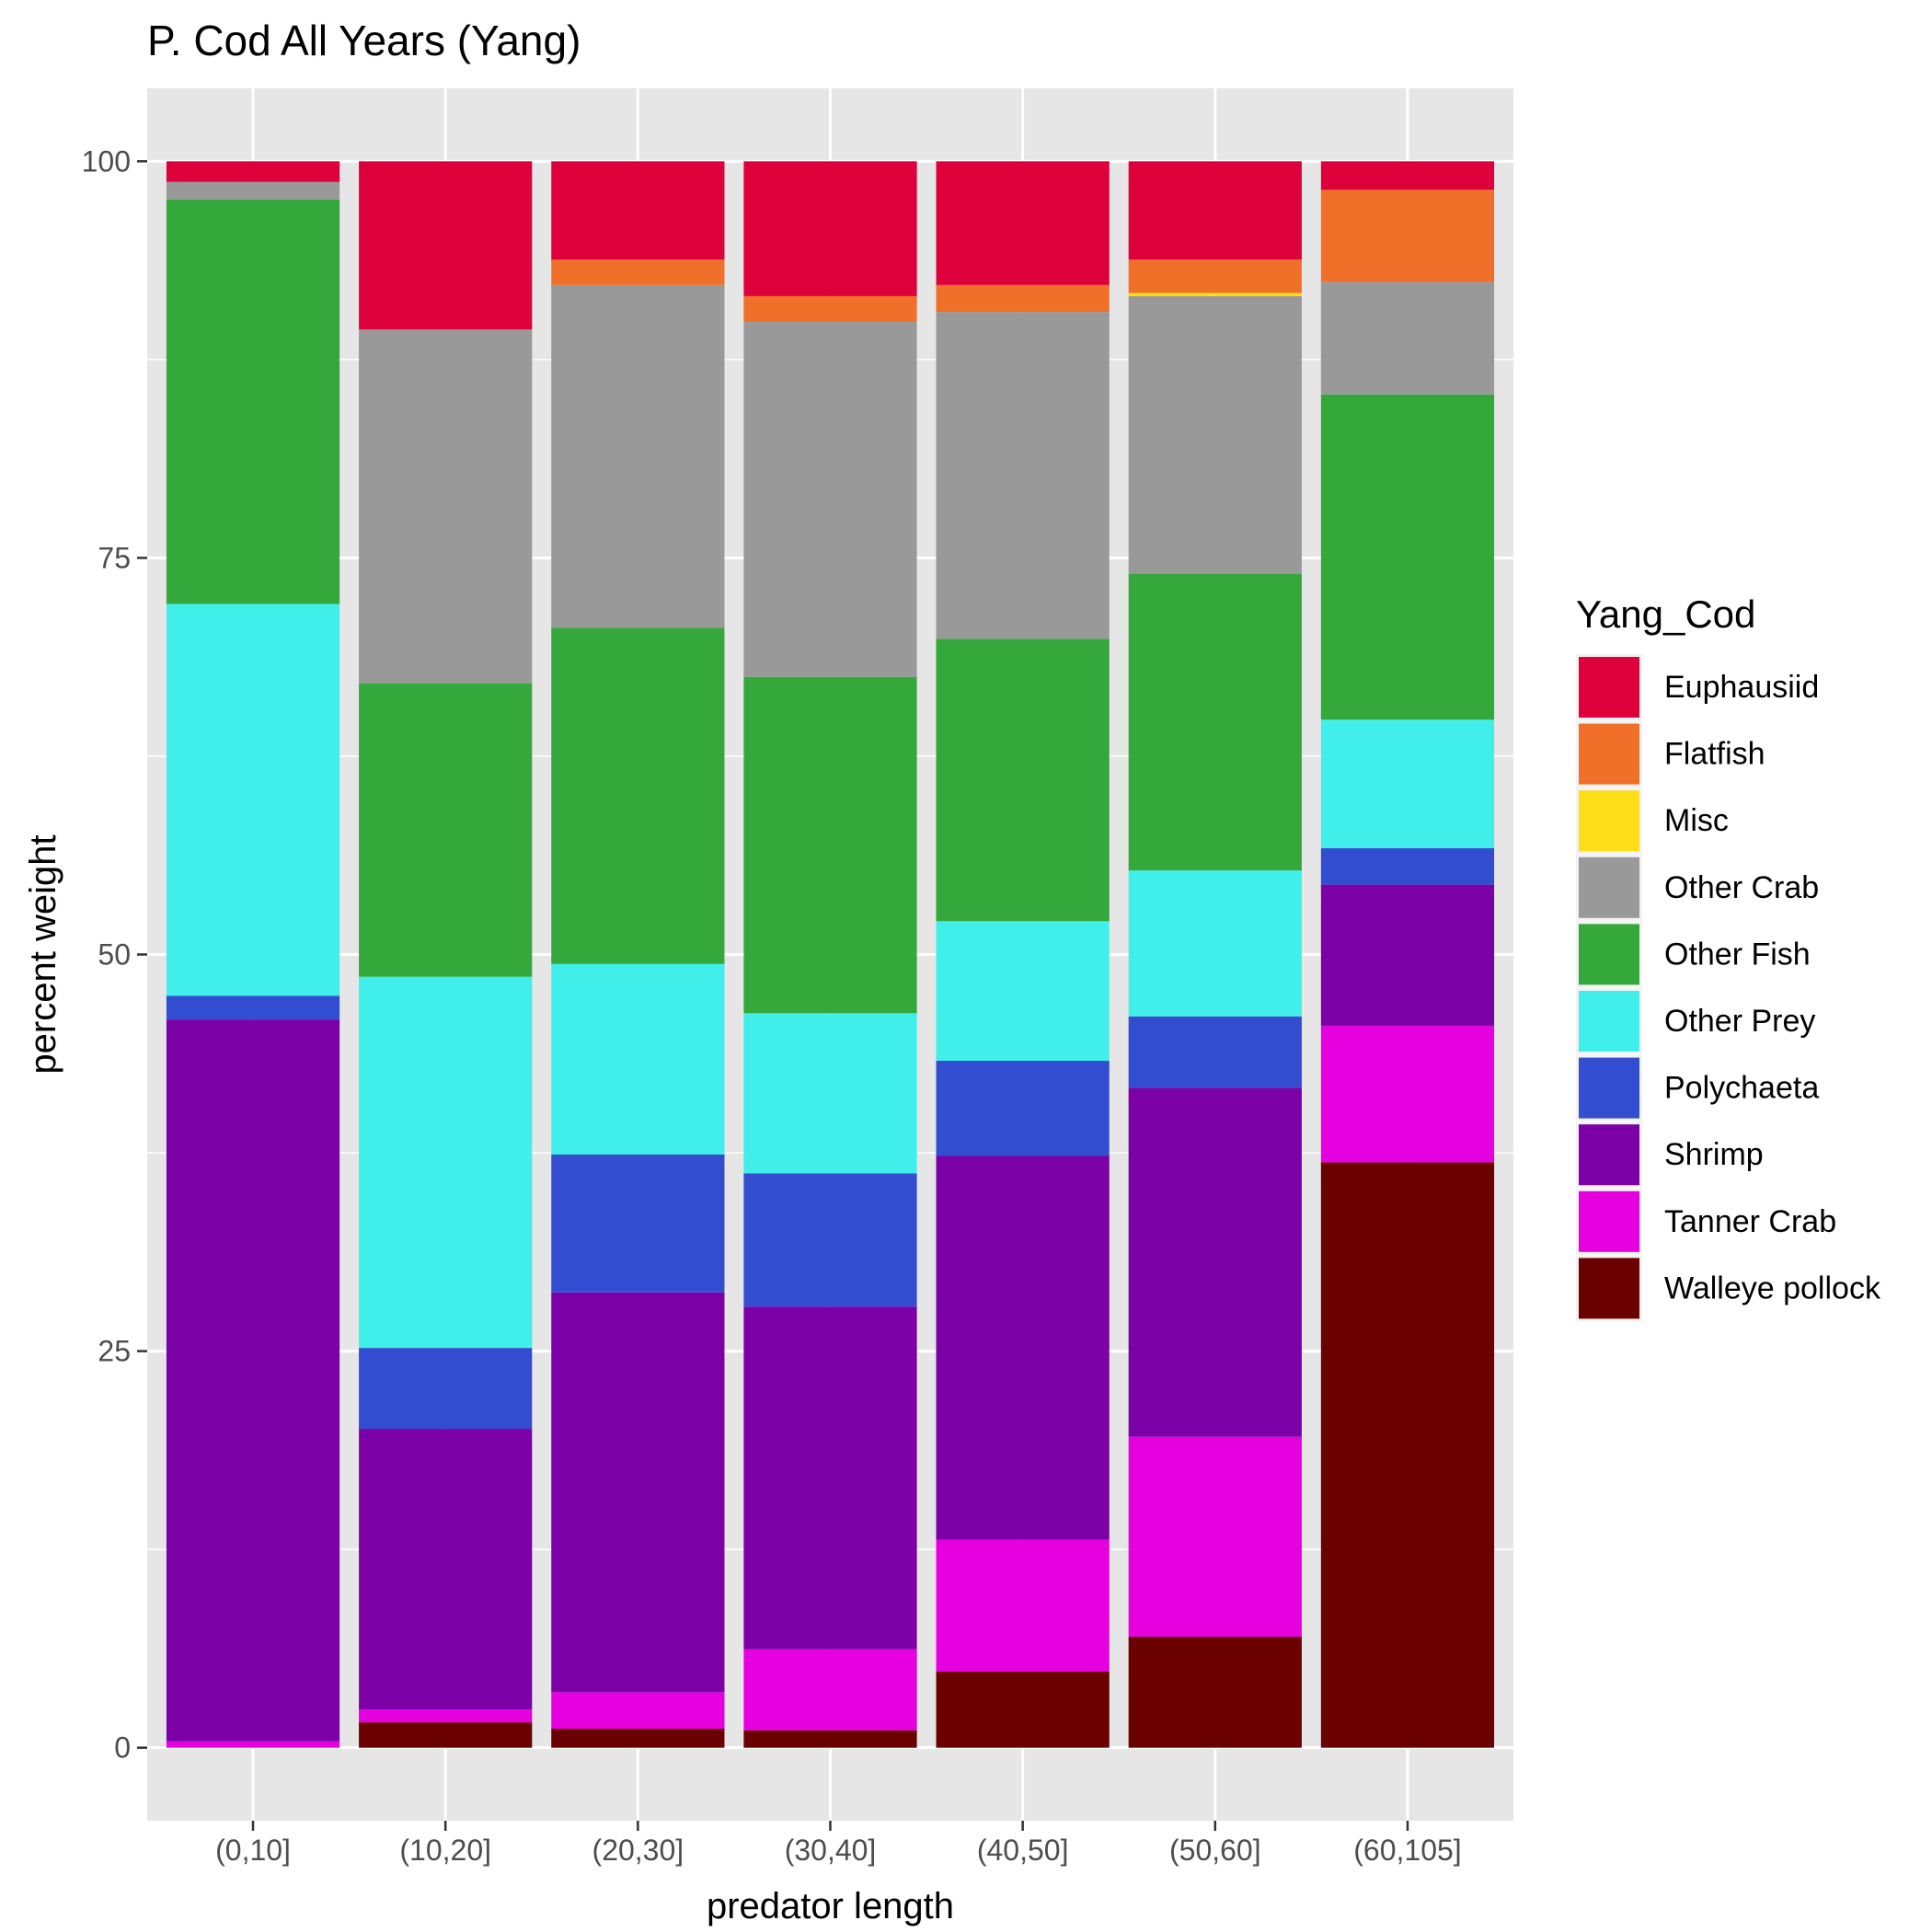 Image resolution: width=1932 pixels, height=1932 pixels. Describe the element at coordinates (1714, 754) in the screenshot. I see `legend-label: Flatfish` at that location.